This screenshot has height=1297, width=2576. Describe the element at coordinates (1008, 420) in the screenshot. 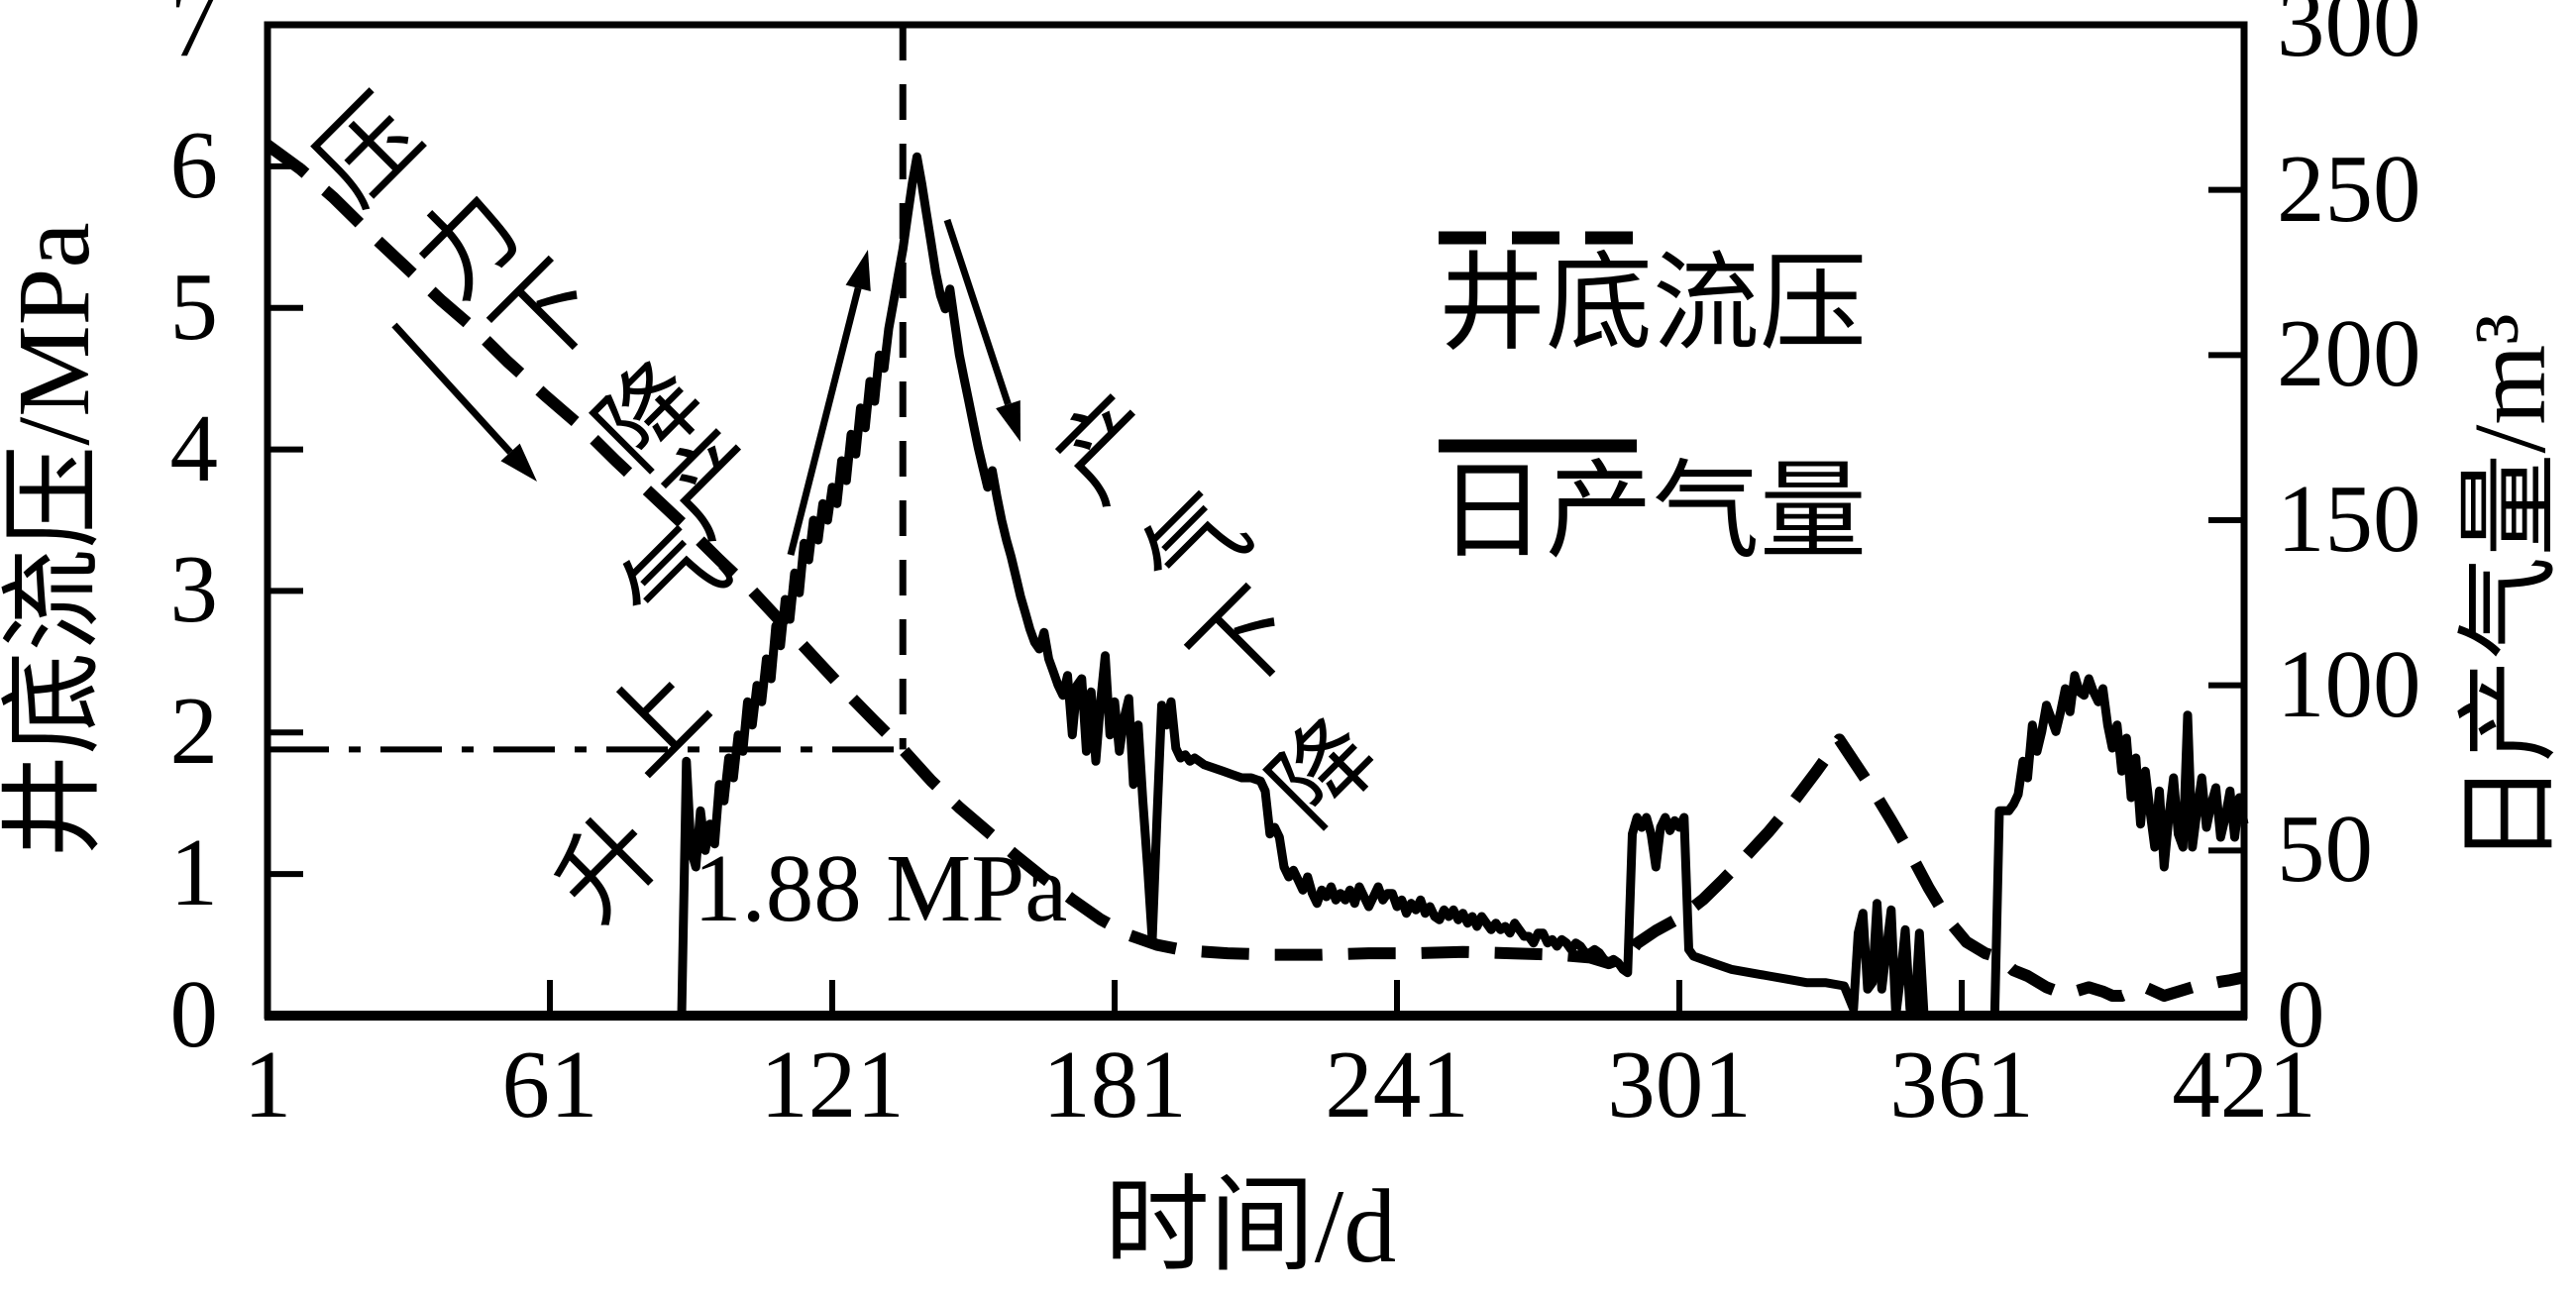

I see `gas-decline-arrow-head` at that location.